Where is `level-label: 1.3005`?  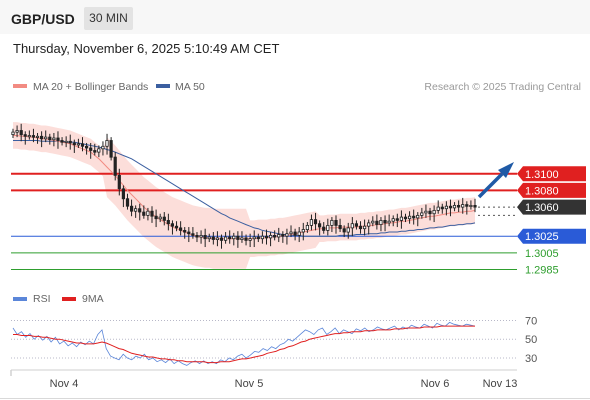
level-label: 1.3005 is located at coordinates (542, 254).